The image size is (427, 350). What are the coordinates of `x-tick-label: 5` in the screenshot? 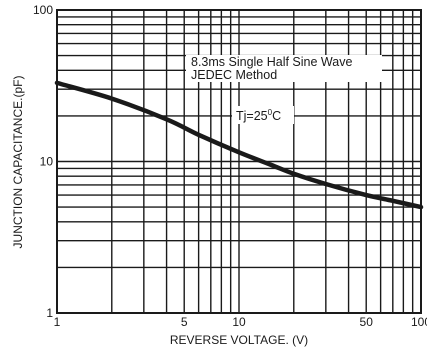 It's located at (184, 322).